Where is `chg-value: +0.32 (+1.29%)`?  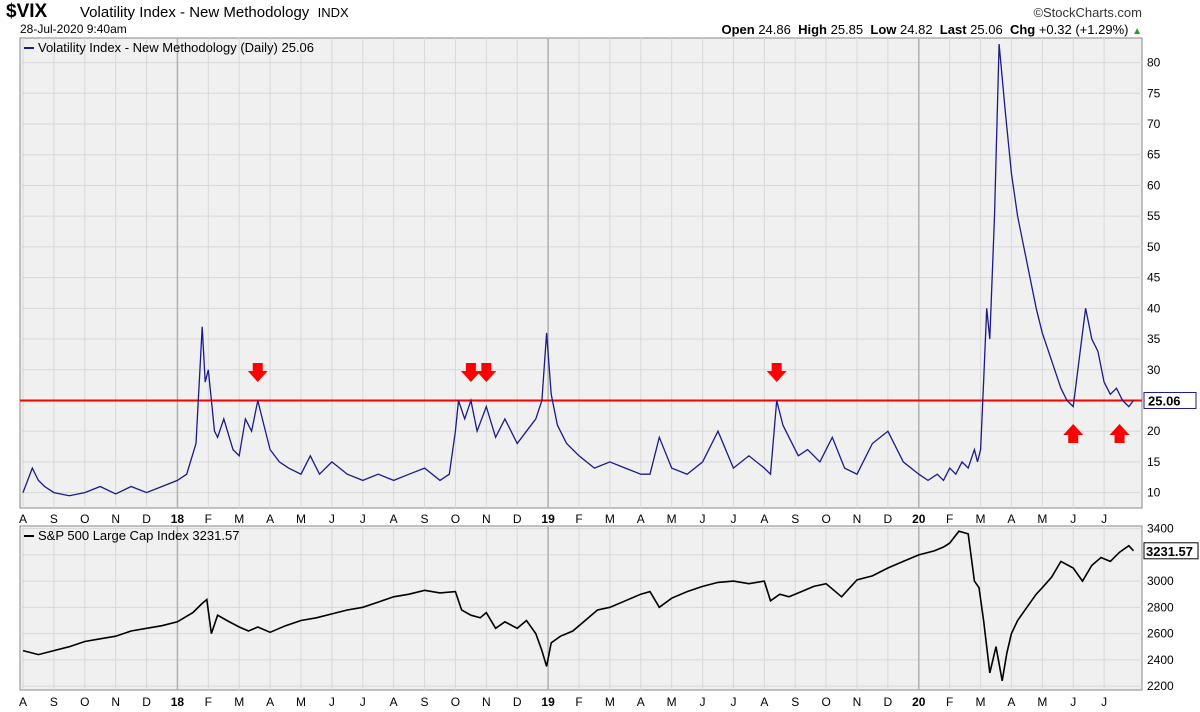 chg-value: +0.32 (+1.29%) is located at coordinates (1083, 29).